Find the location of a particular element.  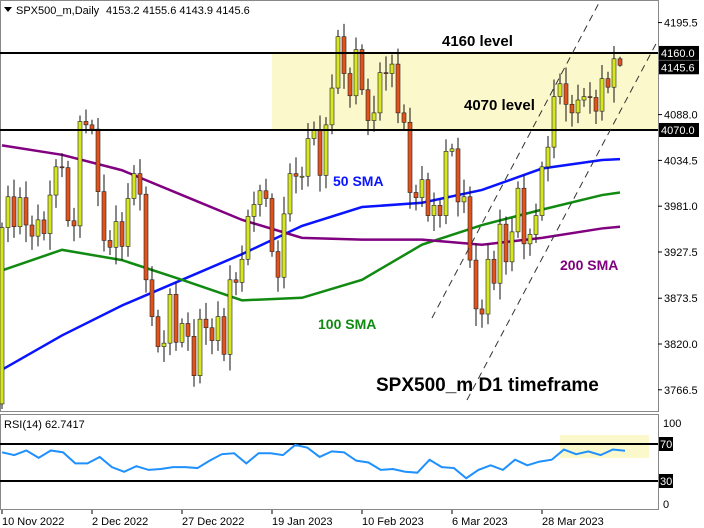

price-badge-label: 4070.0 is located at coordinates (678, 131).